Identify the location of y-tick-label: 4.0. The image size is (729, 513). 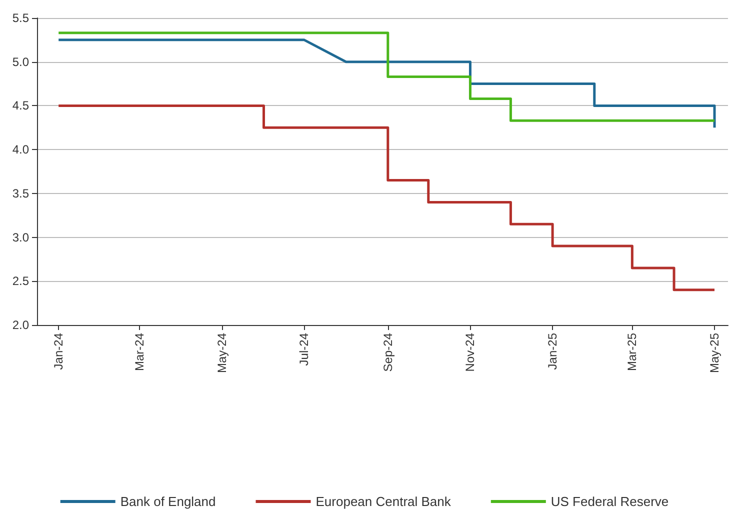
(21, 149).